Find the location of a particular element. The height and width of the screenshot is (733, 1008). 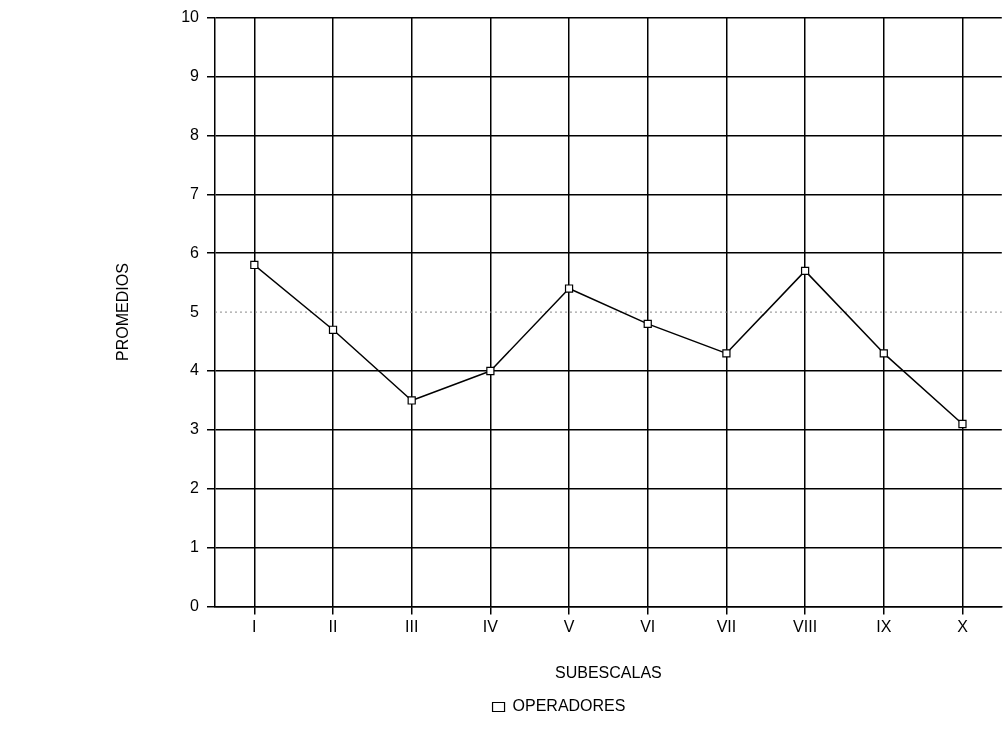

y-tick-label: 10 is located at coordinates (190, 17).